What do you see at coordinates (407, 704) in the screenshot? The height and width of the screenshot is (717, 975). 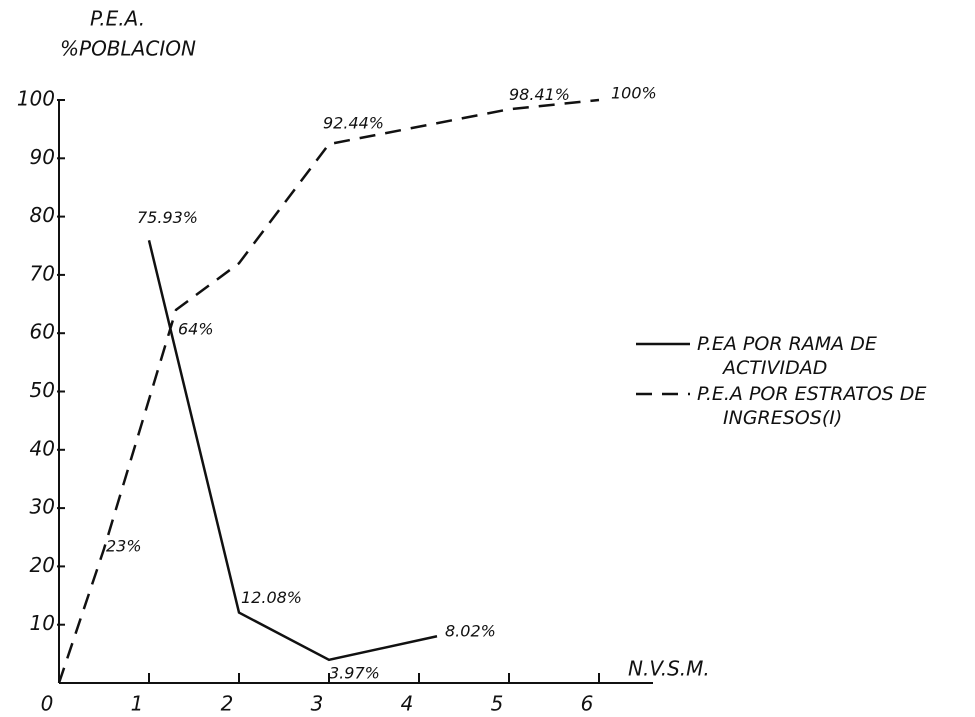 I see `x-tick-label: 4` at bounding box center [407, 704].